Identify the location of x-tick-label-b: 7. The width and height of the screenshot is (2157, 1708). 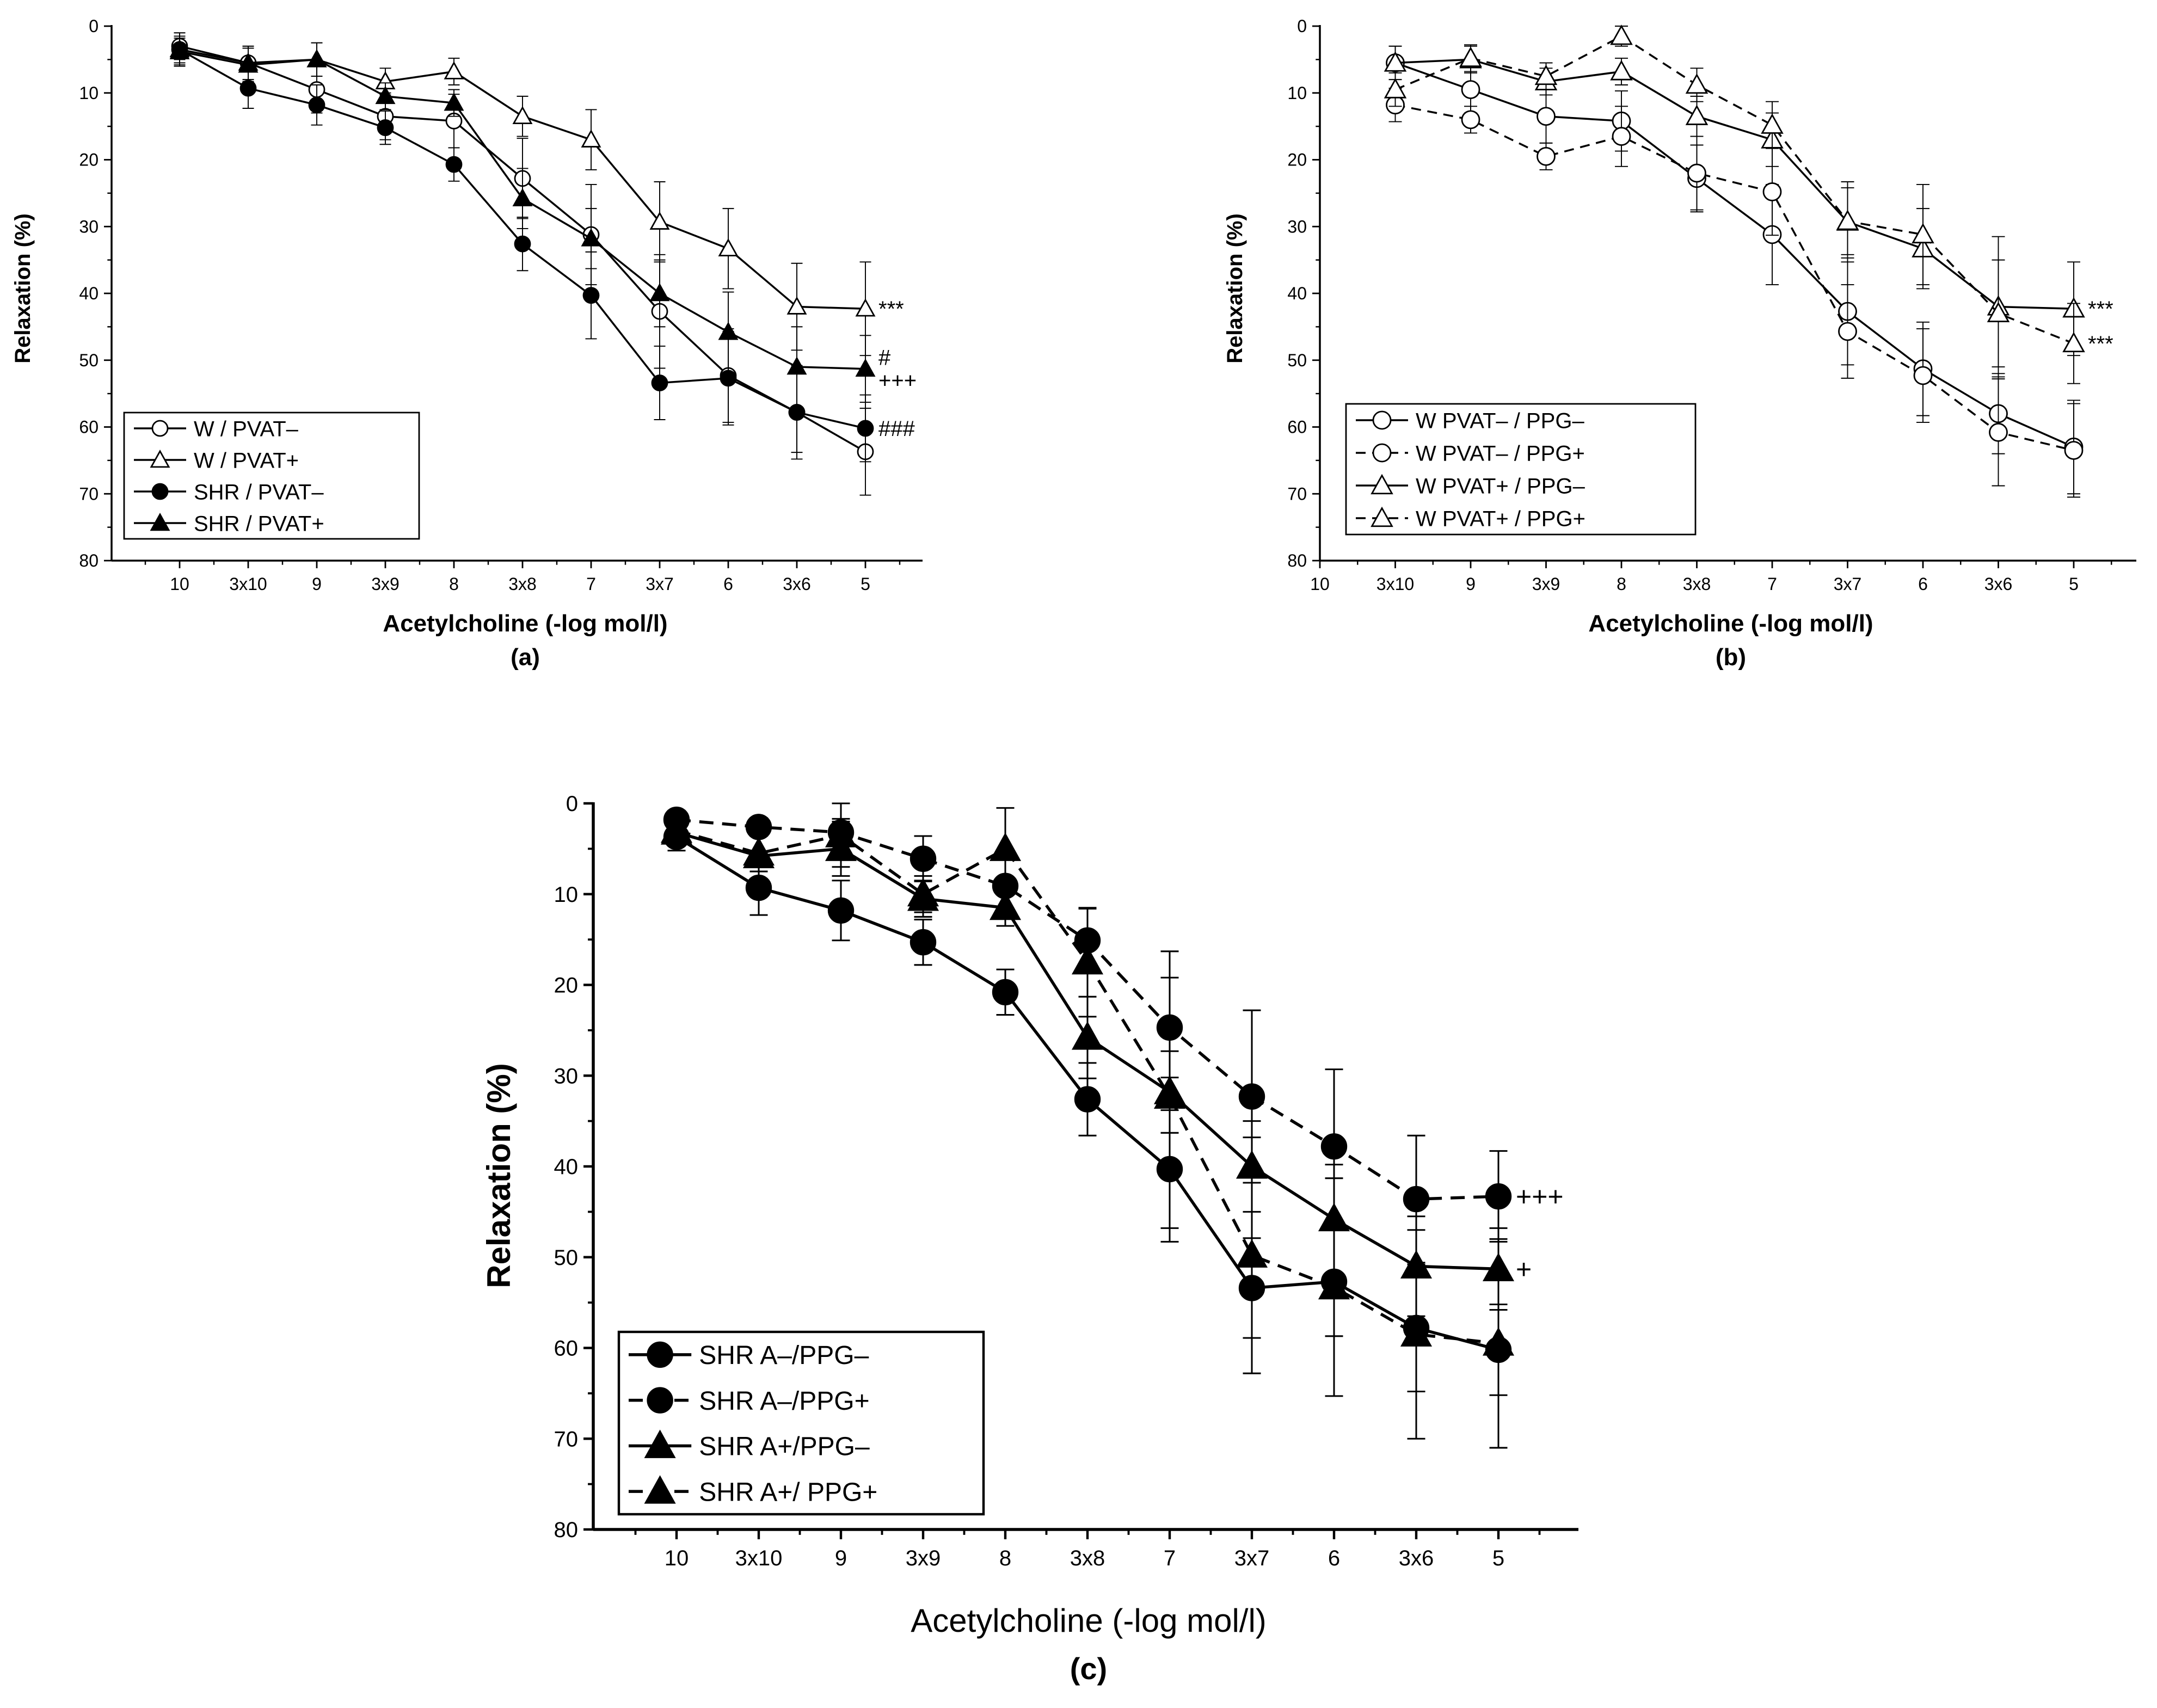
(1772, 584).